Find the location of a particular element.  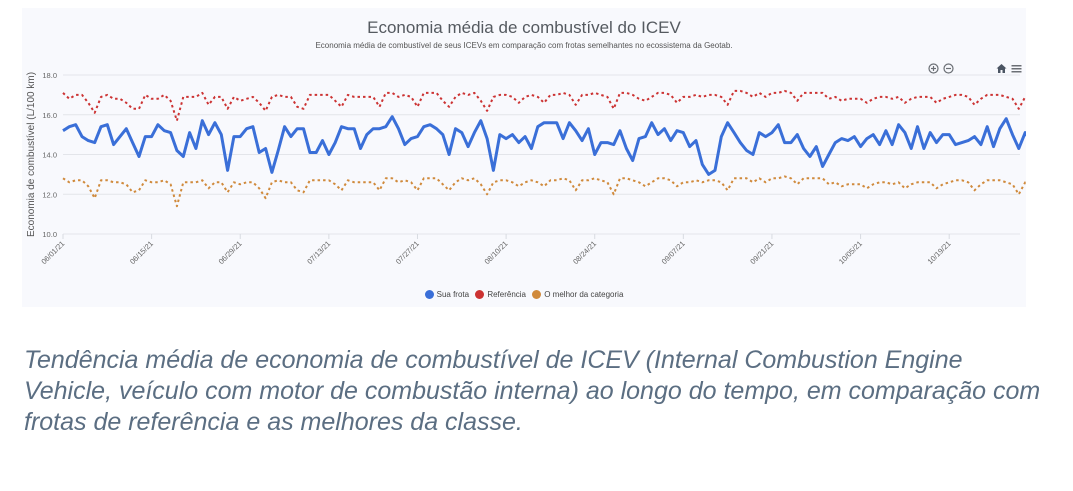

home-icon is located at coordinates (1001, 67).